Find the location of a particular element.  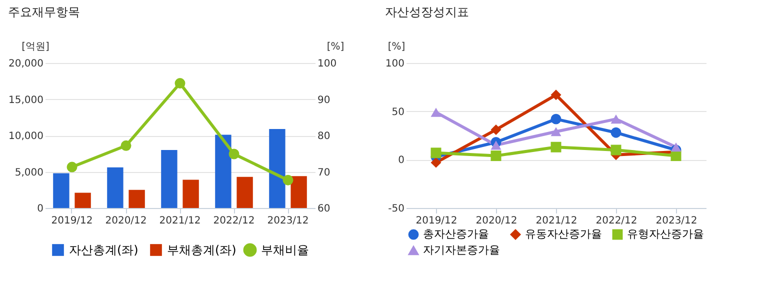

y2-tick-label: 70 is located at coordinates (324, 172).